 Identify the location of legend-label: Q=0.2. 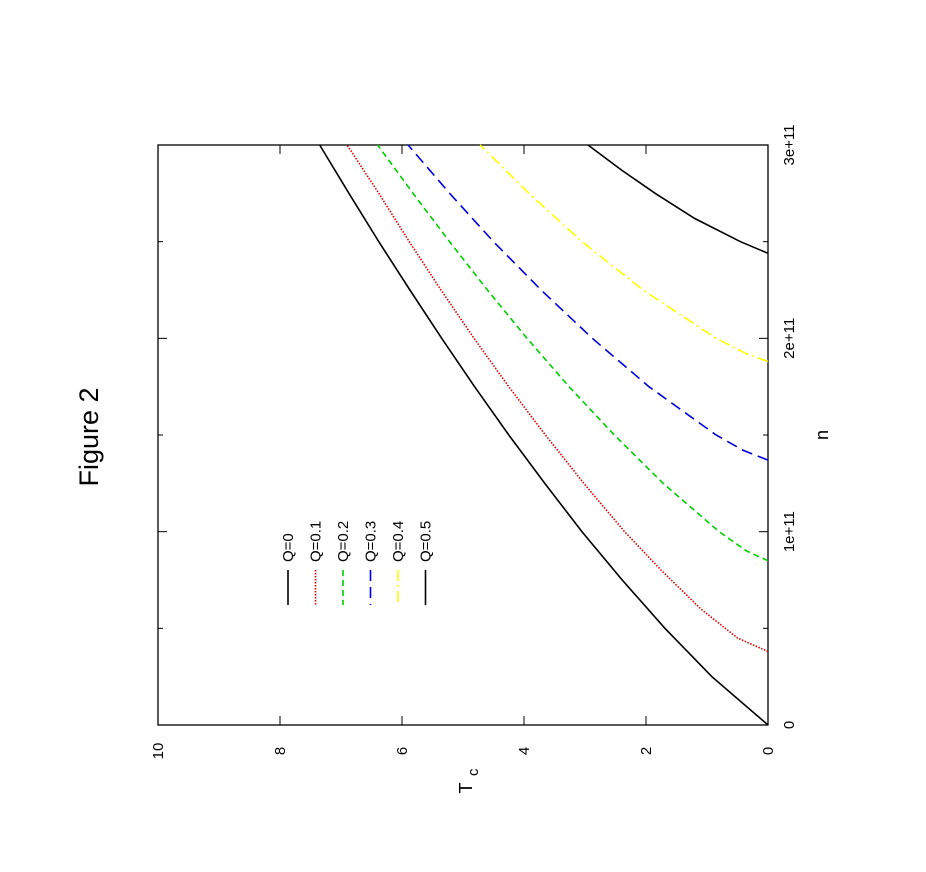
(343, 541).